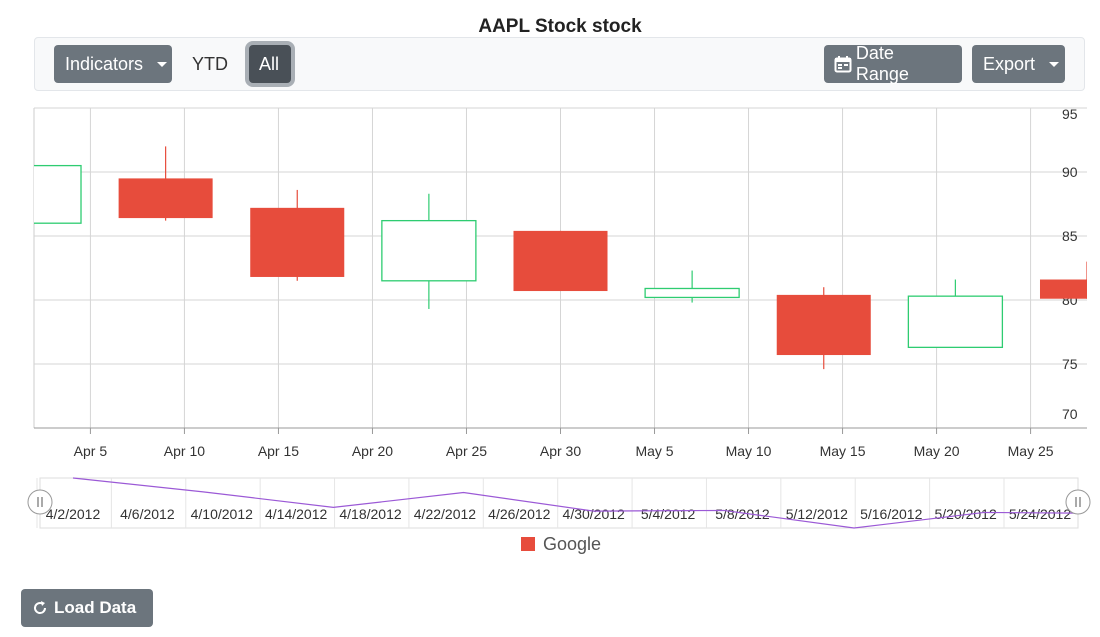 The image size is (1100, 637). What do you see at coordinates (222, 514) in the screenshot?
I see `navigator-tick-label: 4/10/2012` at bounding box center [222, 514].